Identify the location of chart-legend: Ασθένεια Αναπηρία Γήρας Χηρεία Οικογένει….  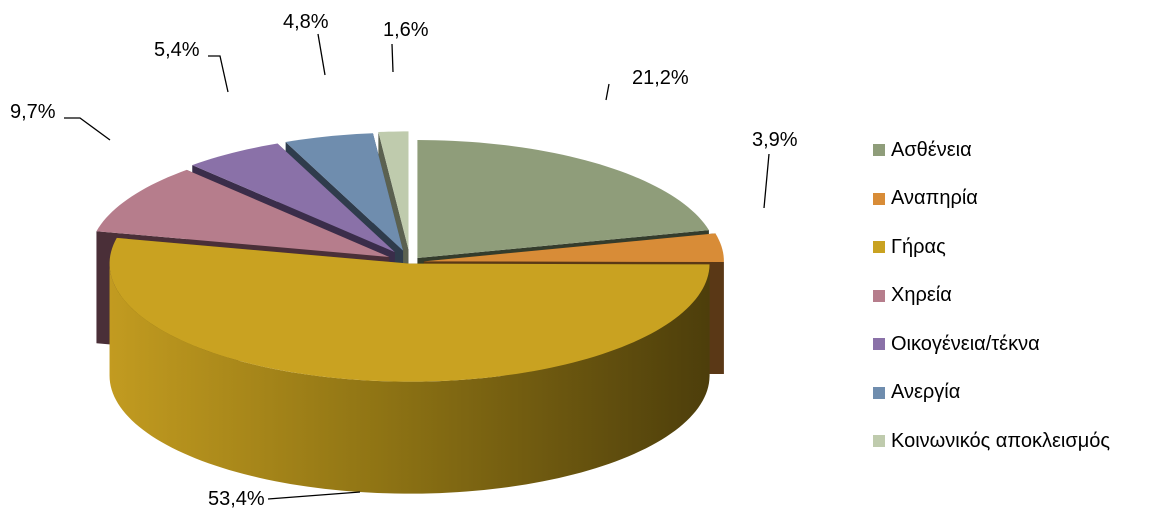
(991, 308).